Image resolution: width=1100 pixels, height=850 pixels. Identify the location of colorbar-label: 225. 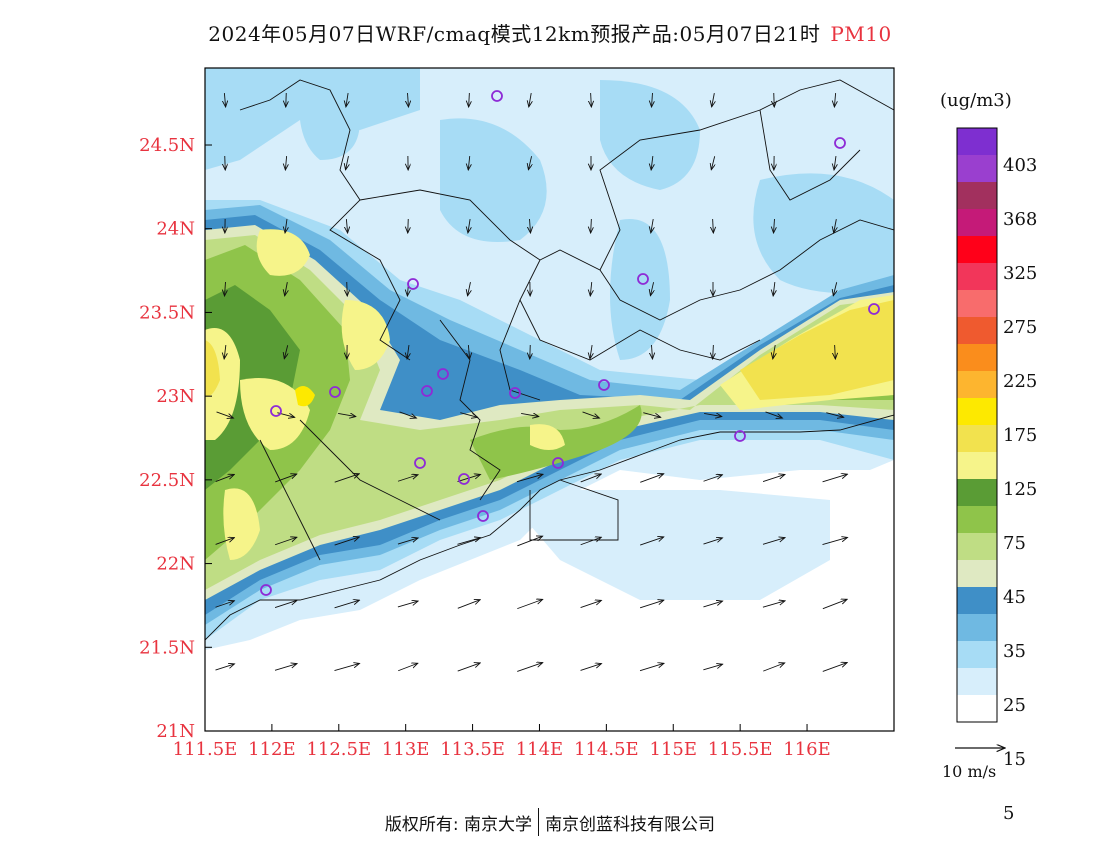
(1020, 381).